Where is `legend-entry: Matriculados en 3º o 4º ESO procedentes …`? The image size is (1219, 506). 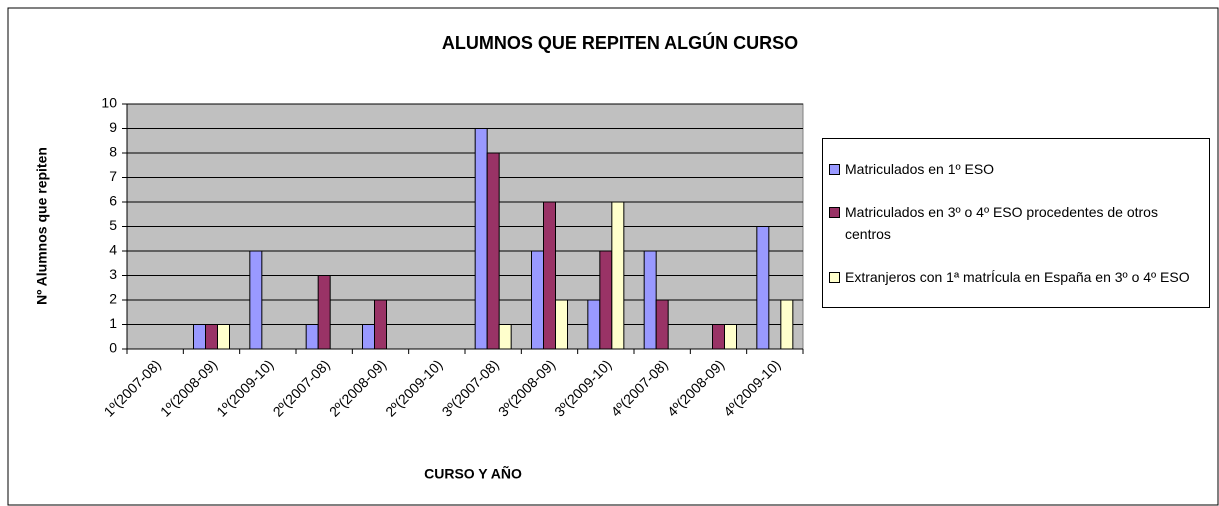 legend-entry: Matriculados en 3º o 4º ESO procedentes … is located at coordinates (1016, 223).